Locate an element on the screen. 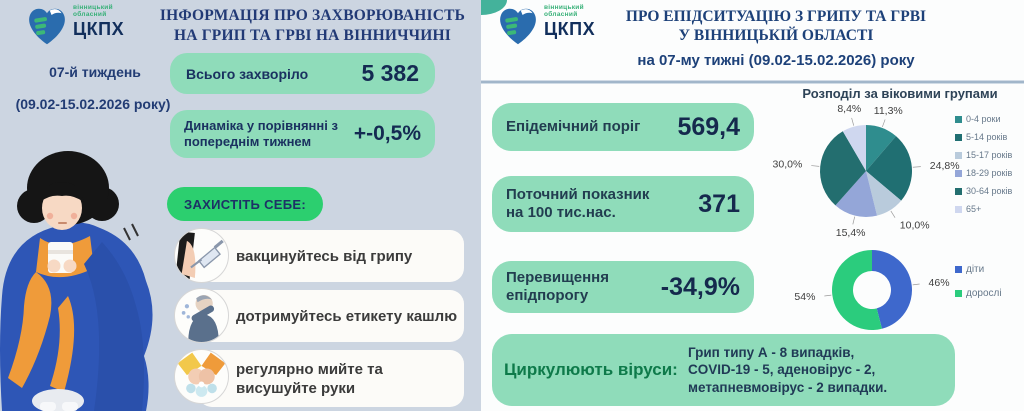 The image size is (1024, 411). stat-label: Поточний показник на 100 тис.нас. is located at coordinates (578, 203).